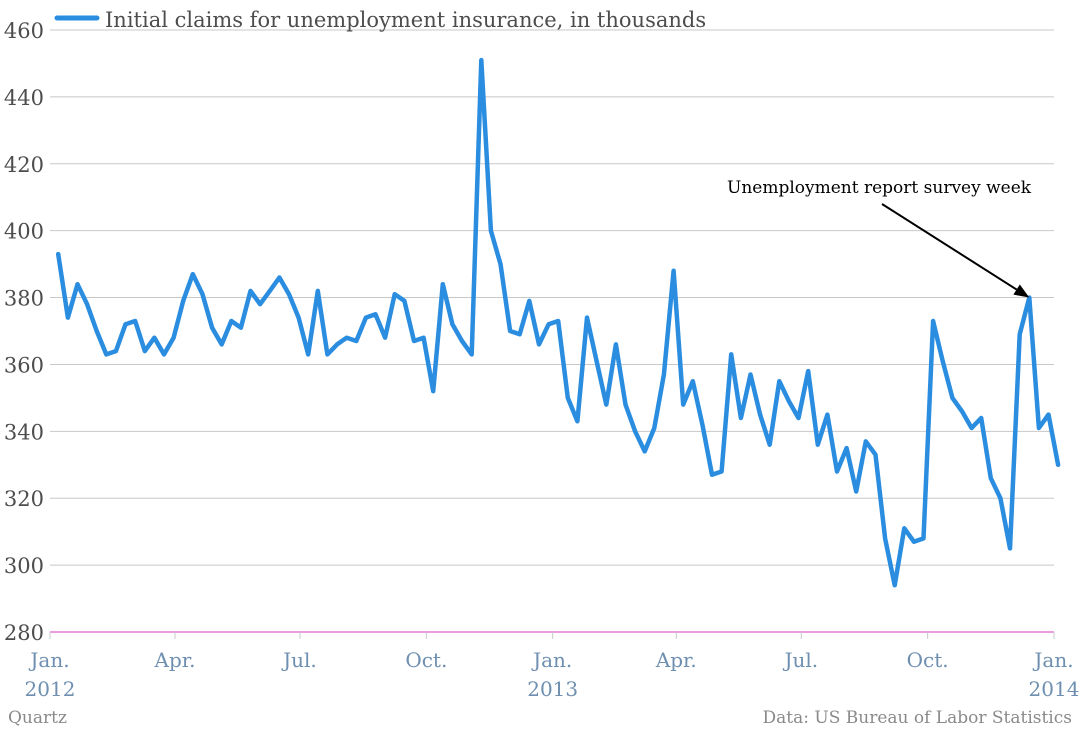 This screenshot has height=738, width=1081. What do you see at coordinates (24, 98) in the screenshot?
I see `y-tick-label: 440` at bounding box center [24, 98].